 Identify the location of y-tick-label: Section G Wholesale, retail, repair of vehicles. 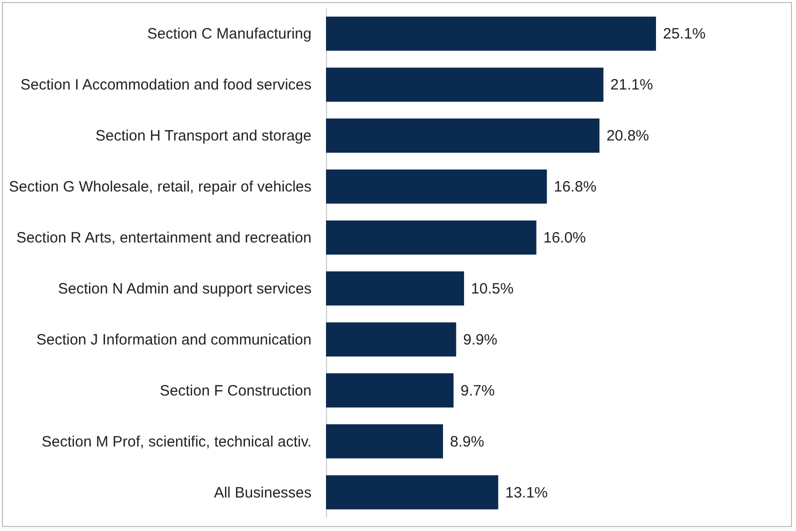
(160, 187).